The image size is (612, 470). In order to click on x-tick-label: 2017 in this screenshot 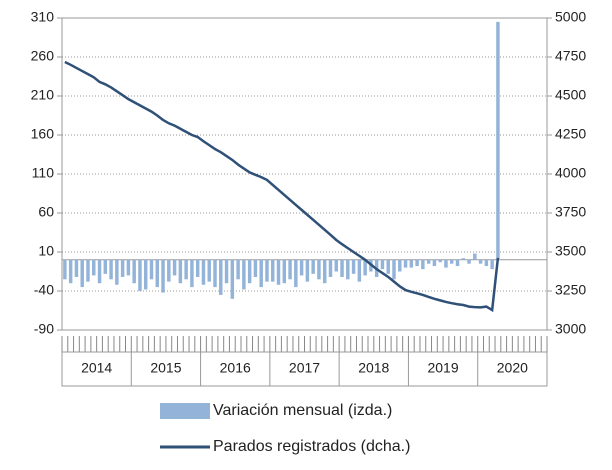, I will do `click(304, 368)`.